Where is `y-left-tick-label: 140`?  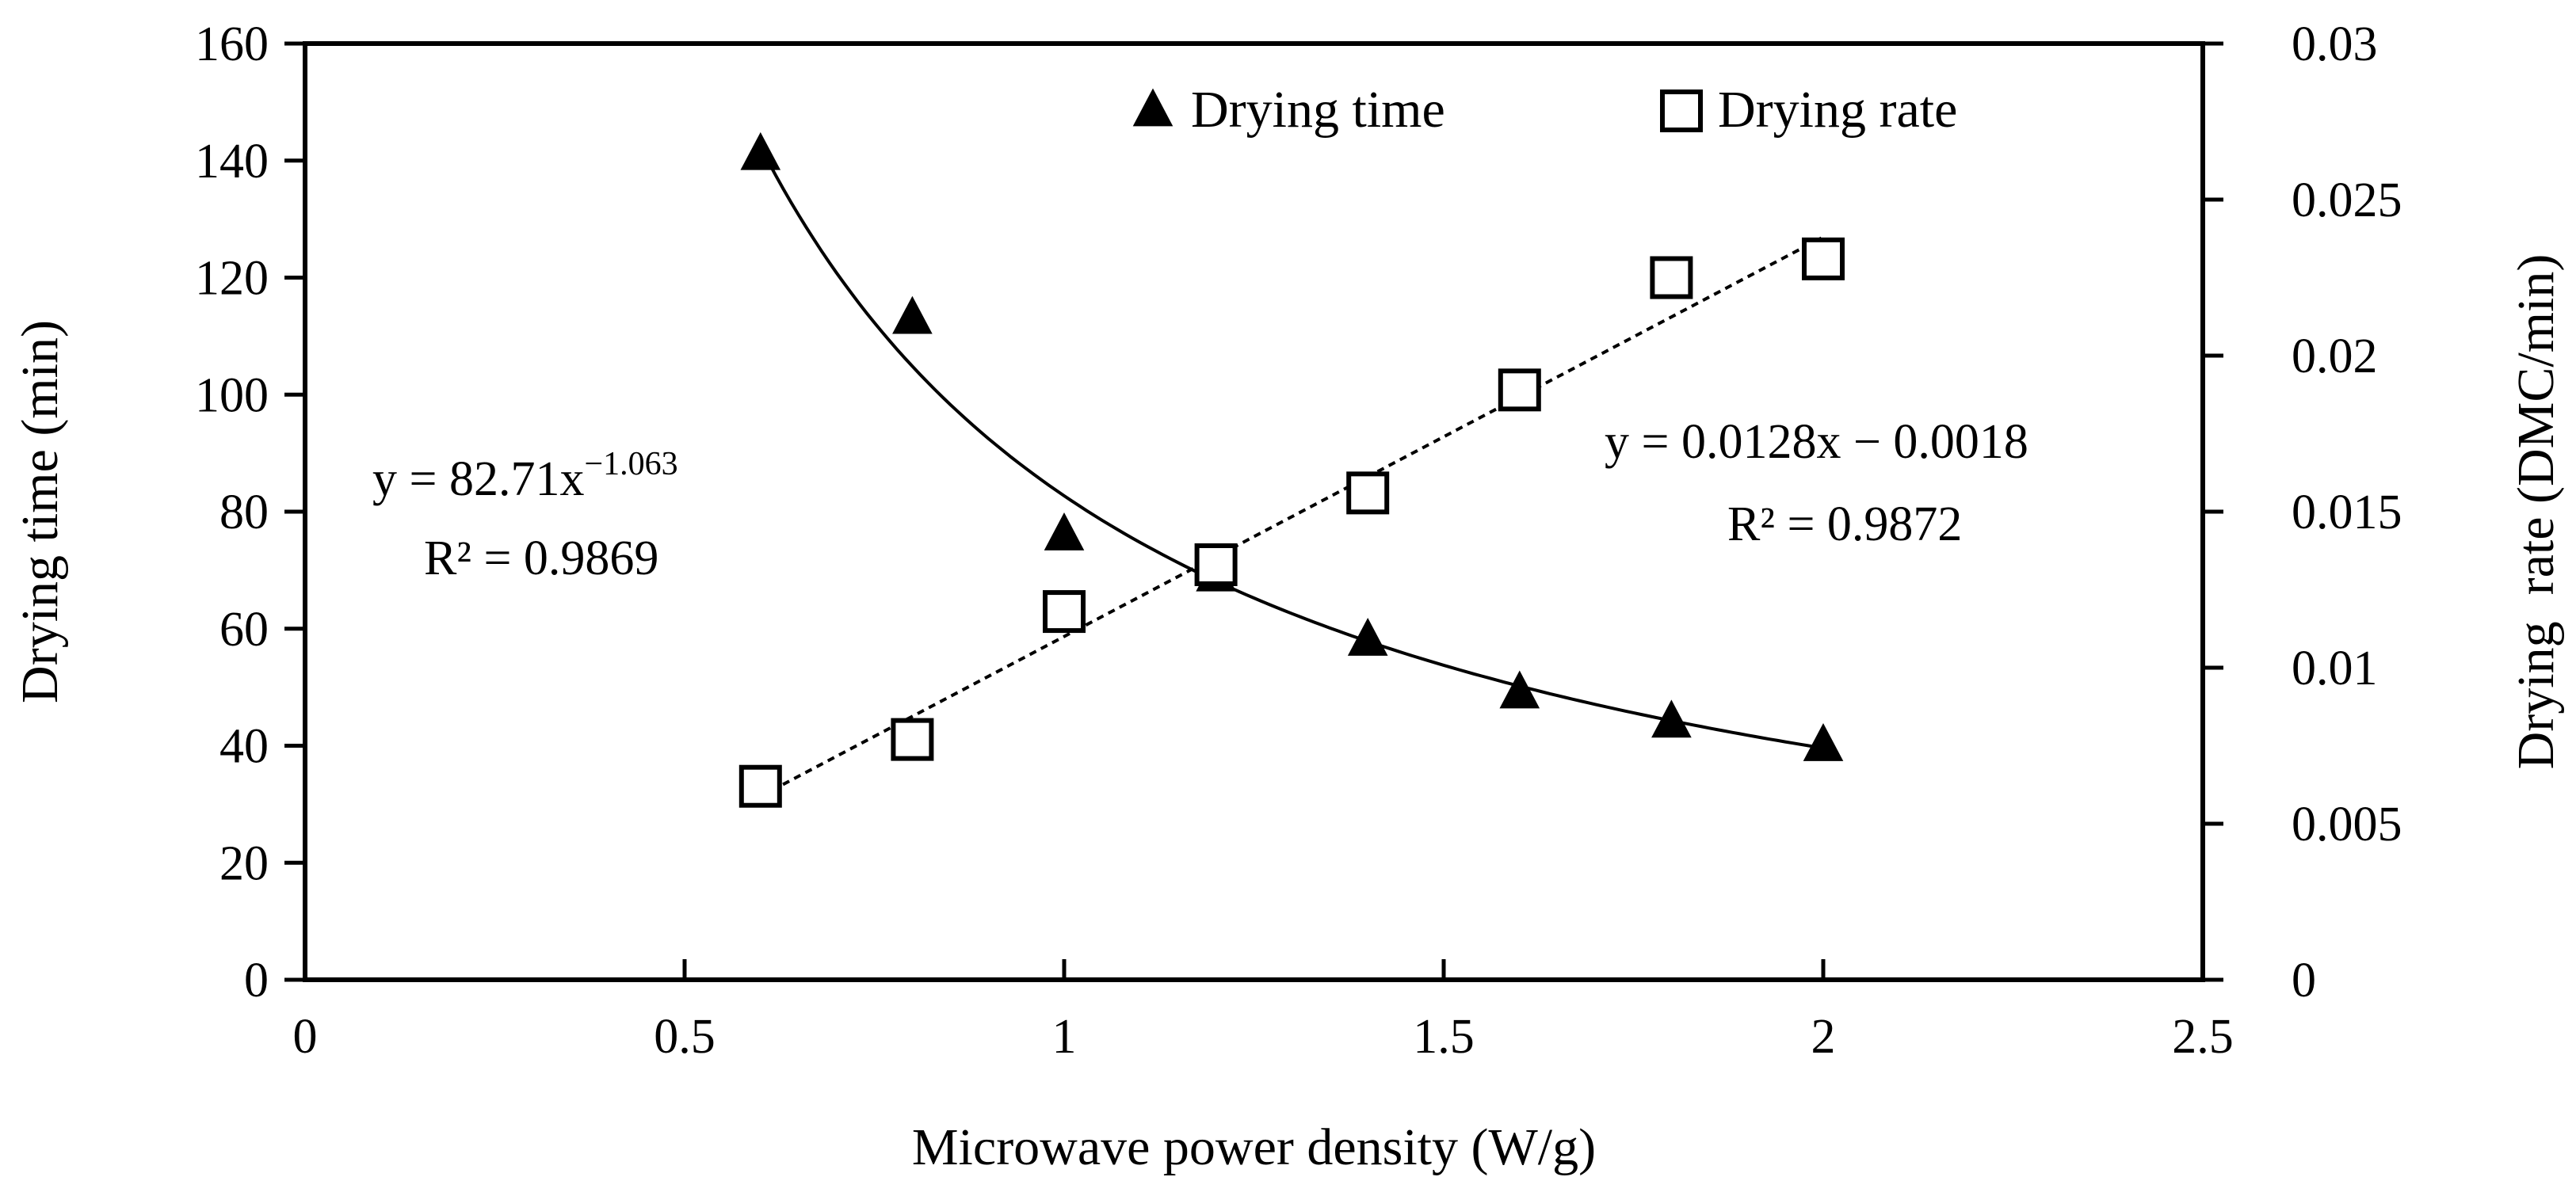
y-left-tick-label: 140 is located at coordinates (232, 162).